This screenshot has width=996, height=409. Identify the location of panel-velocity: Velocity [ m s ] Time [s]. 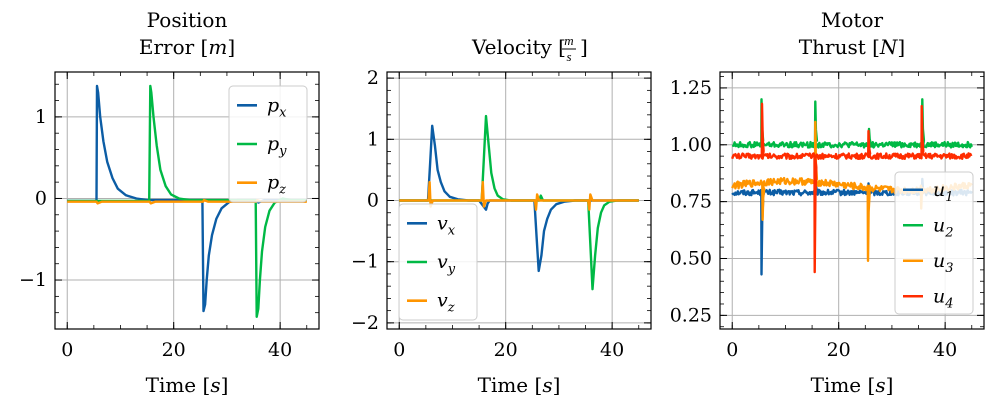
(529, 215).